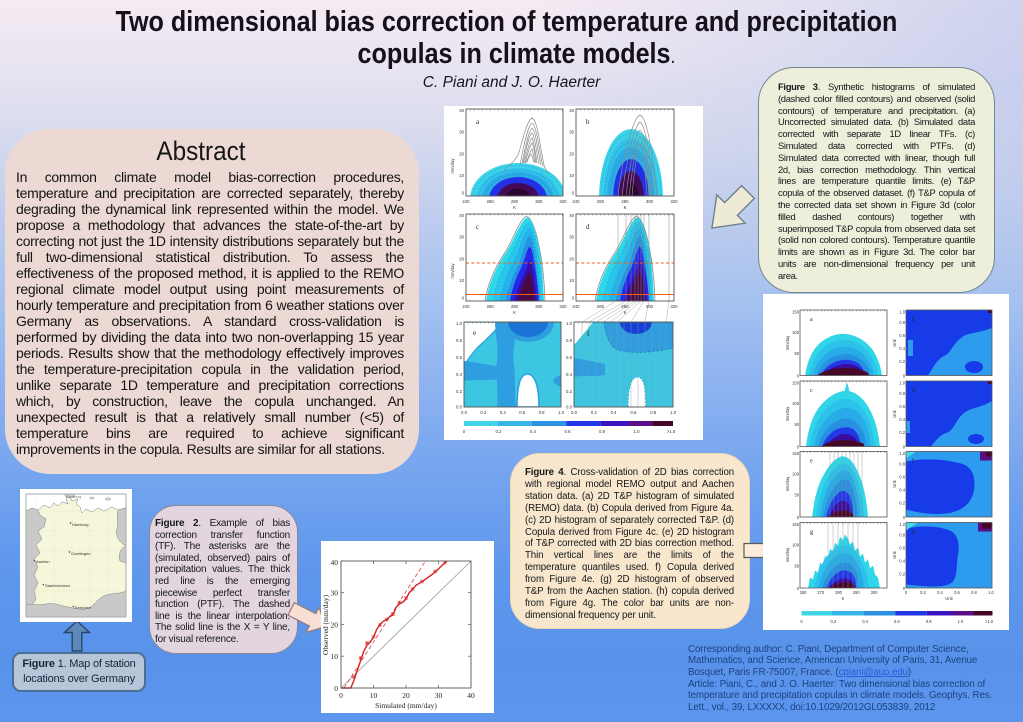  Describe the element at coordinates (325, 624) in the screenshot. I see `svg-text: Observed (mm/day)` at that location.